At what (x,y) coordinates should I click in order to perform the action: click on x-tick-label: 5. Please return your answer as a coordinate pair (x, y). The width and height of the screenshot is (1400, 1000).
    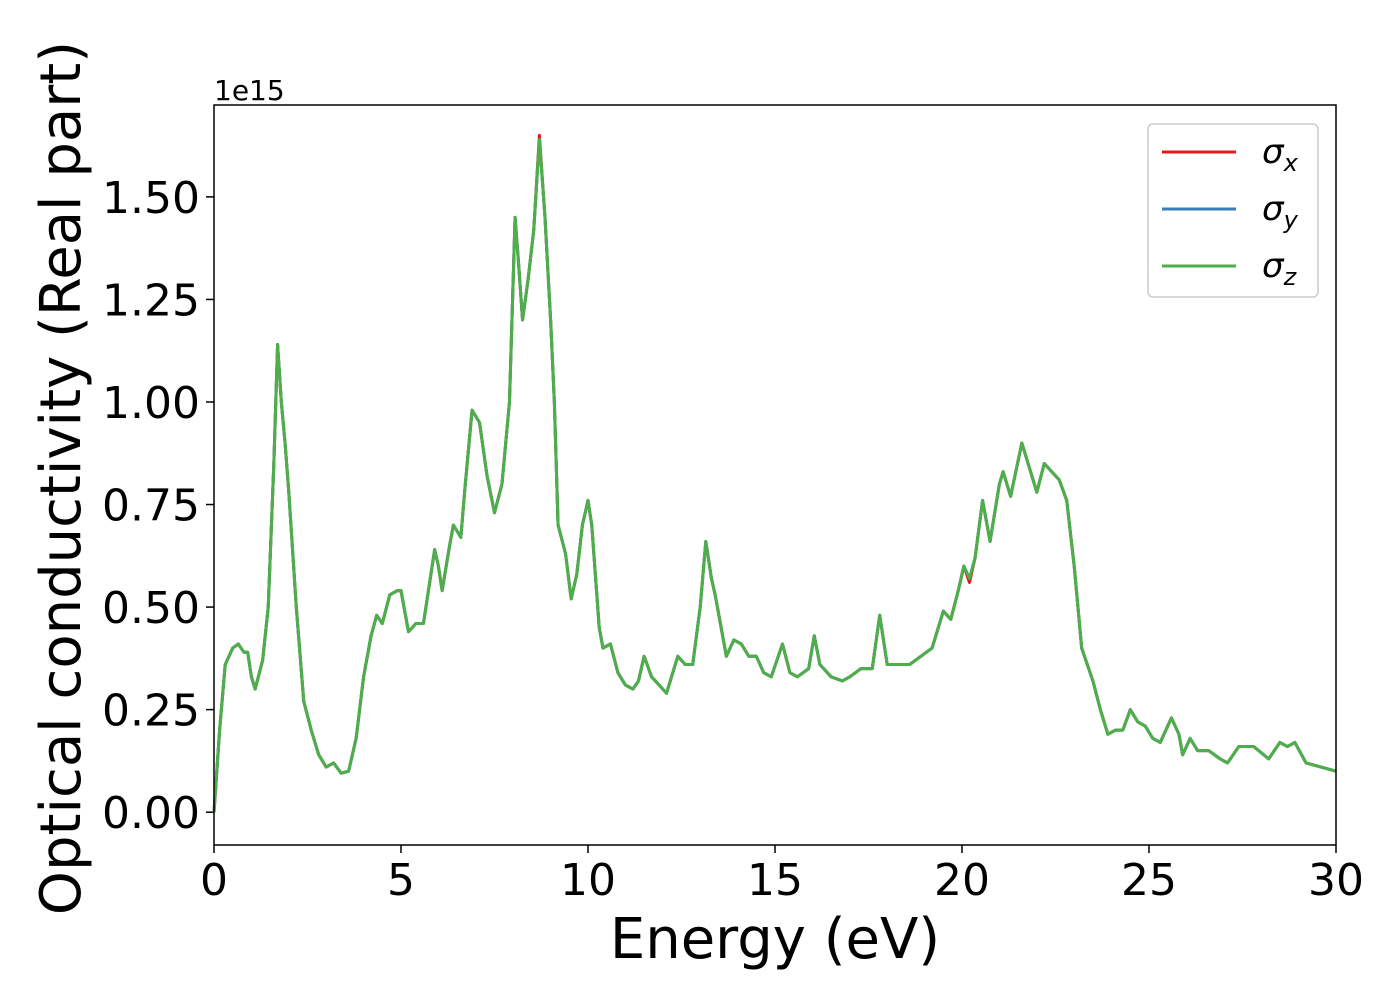
    Looking at the image, I should click on (401, 880).